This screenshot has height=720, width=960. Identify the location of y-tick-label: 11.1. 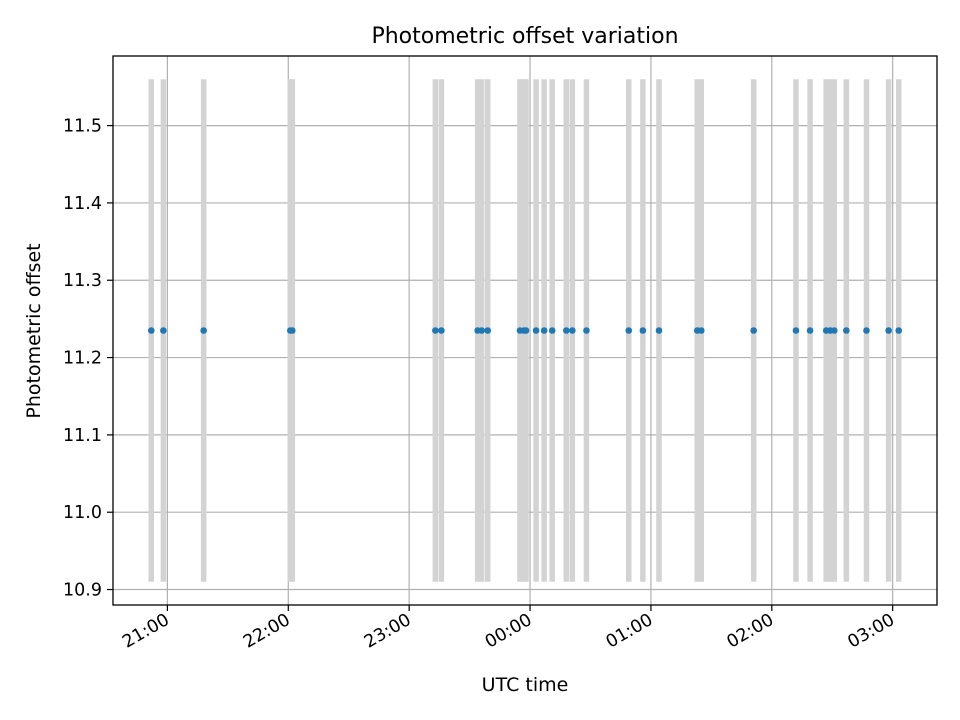
(82, 436).